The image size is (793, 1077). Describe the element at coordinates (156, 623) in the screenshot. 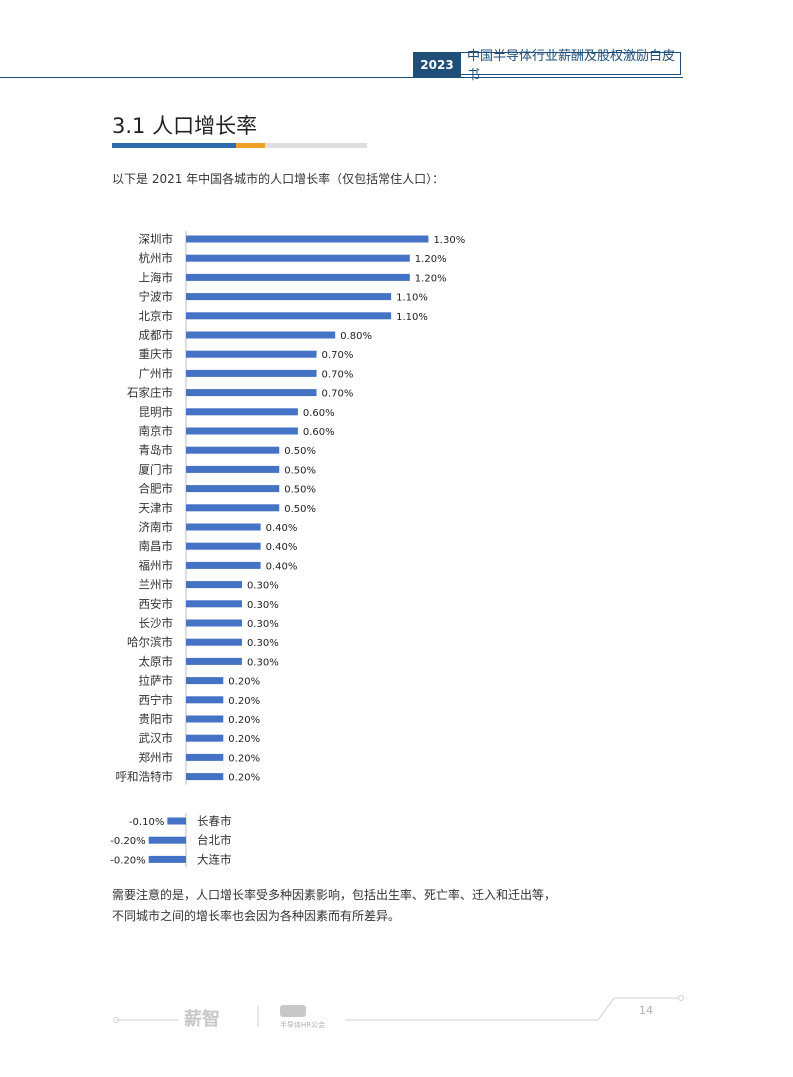

I see `category-label: 长沙市` at that location.